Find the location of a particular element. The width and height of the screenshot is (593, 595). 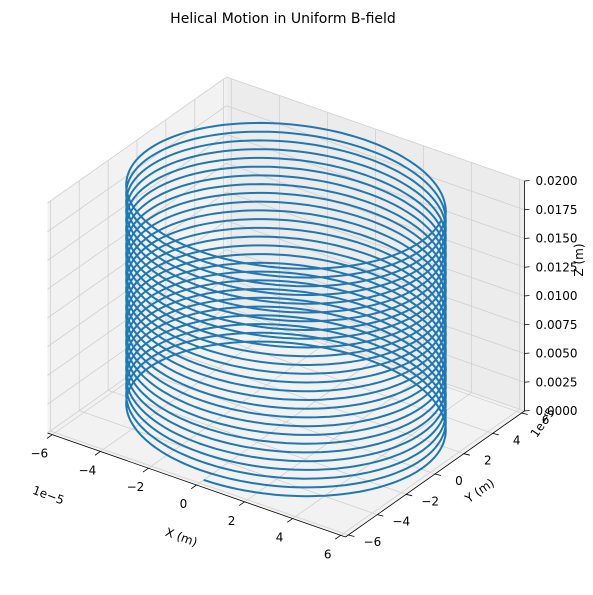

y-tick-label: −4 is located at coordinates (401, 522).